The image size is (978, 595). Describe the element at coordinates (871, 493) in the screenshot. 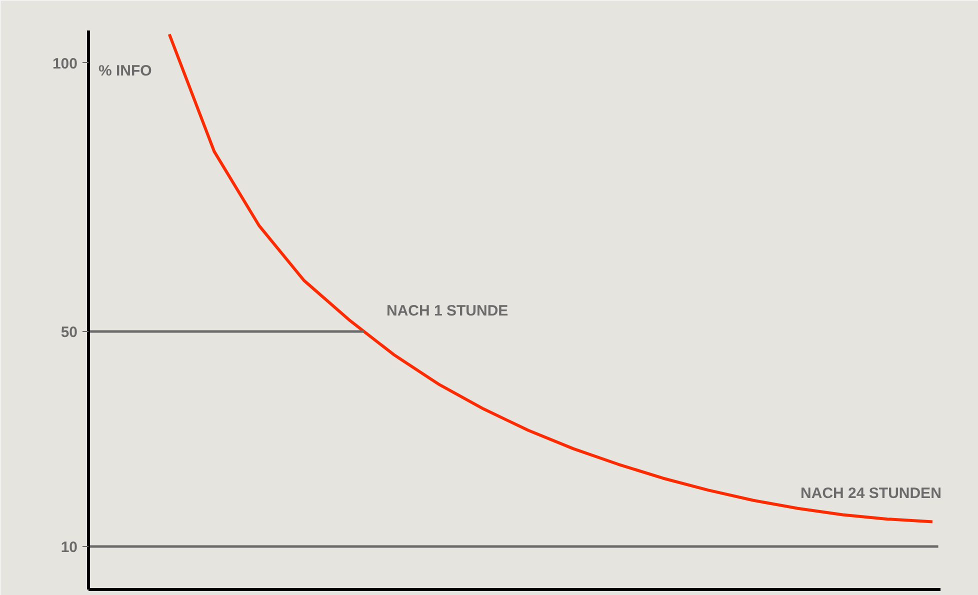

I see `annotation: NACH 24 STUNDEN` at that location.